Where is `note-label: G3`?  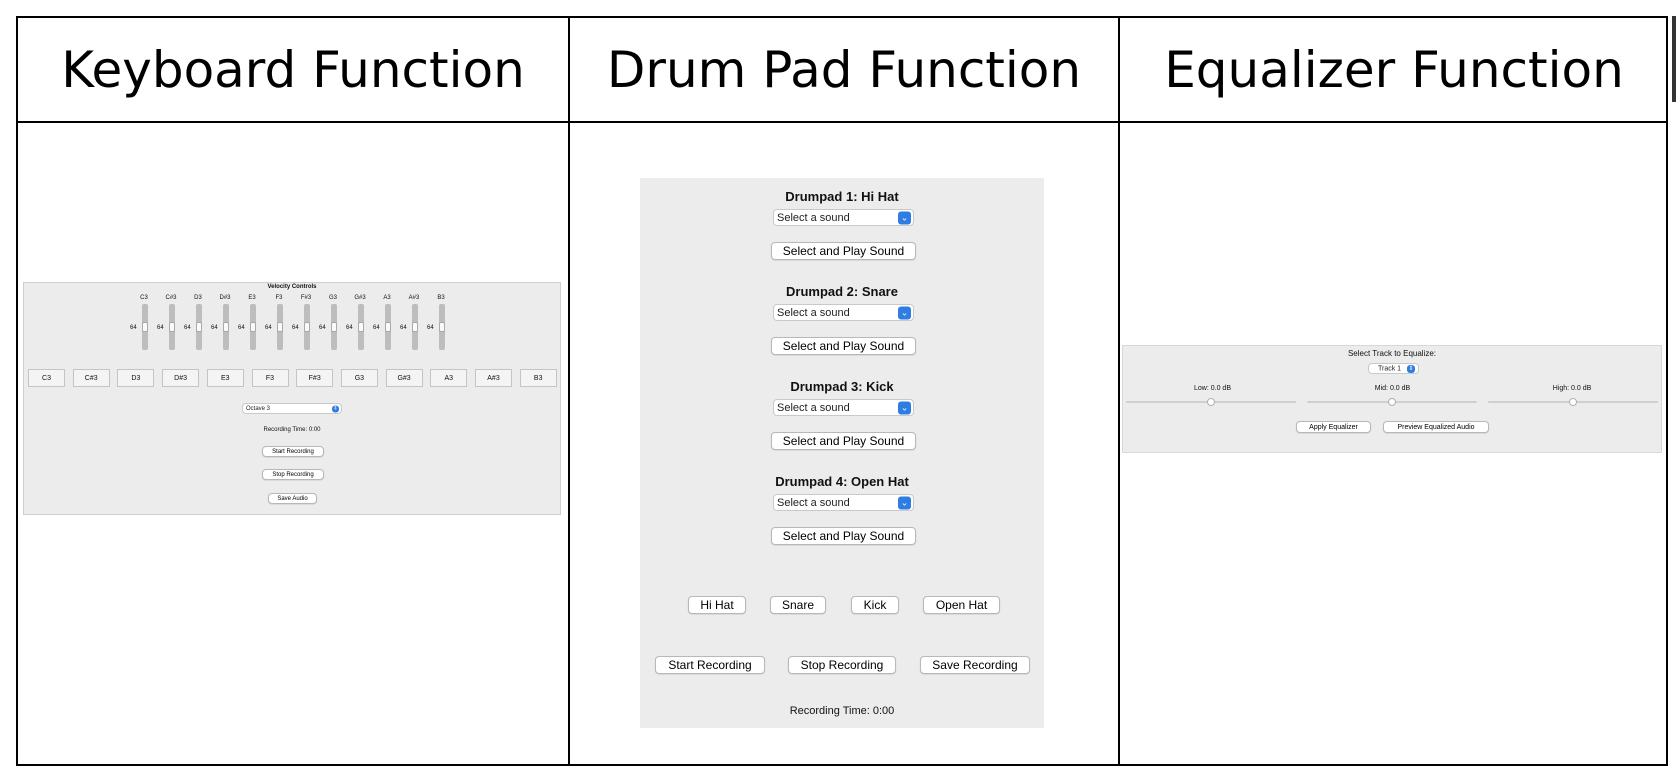
note-label: G3 is located at coordinates (332, 298).